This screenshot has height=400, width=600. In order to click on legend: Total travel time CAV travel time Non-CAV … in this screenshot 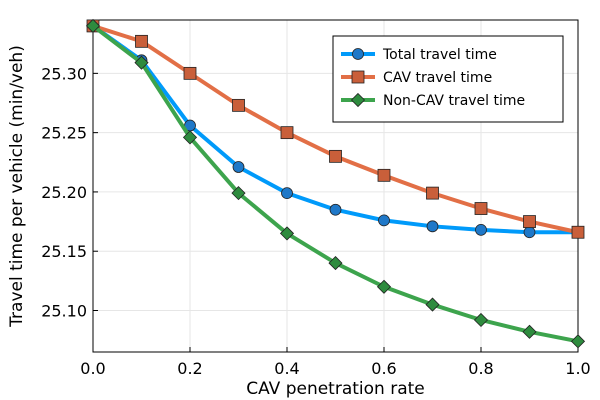, I will do `click(448, 79)`.